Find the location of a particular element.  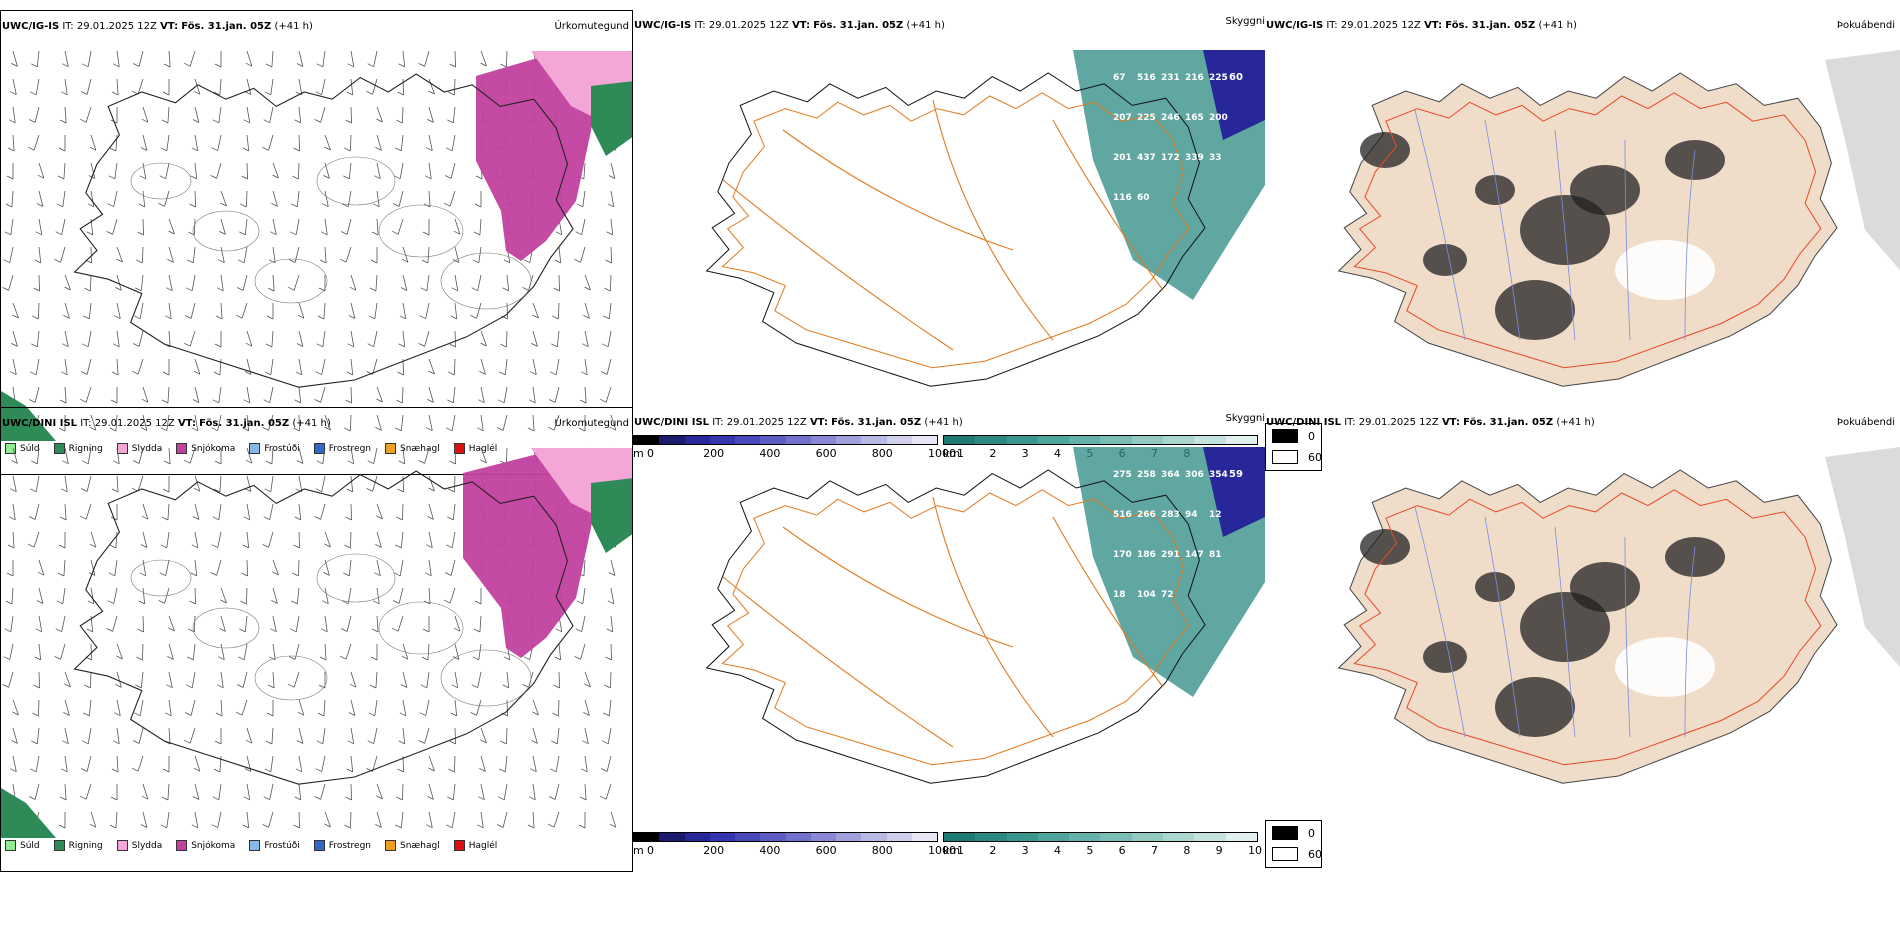

lead-time: (+41 h) is located at coordinates (943, 422).